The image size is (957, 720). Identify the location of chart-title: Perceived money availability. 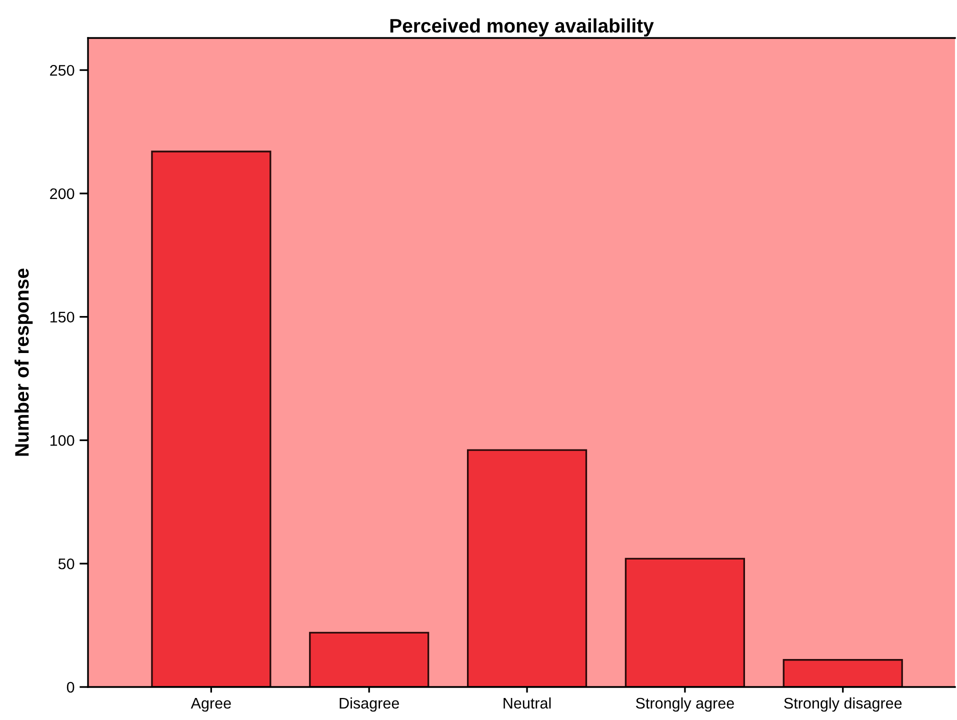
(522, 27).